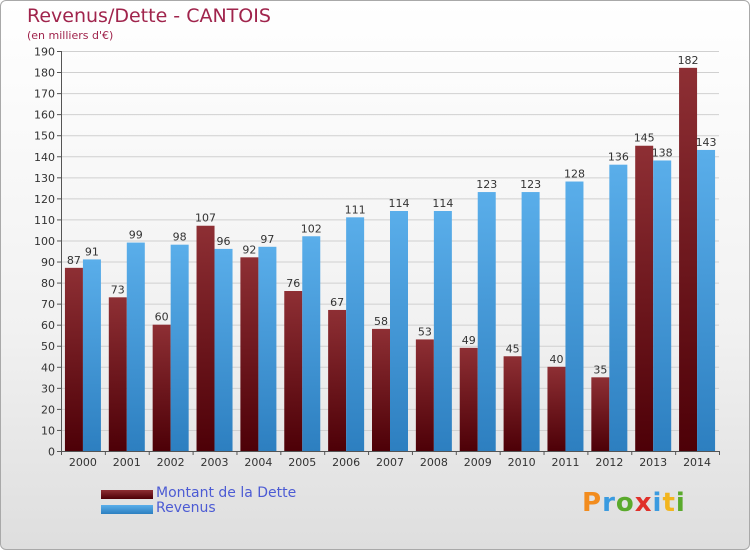 The height and width of the screenshot is (550, 750). Describe the element at coordinates (48, 430) in the screenshot. I see `y-tick-label: 10` at that location.